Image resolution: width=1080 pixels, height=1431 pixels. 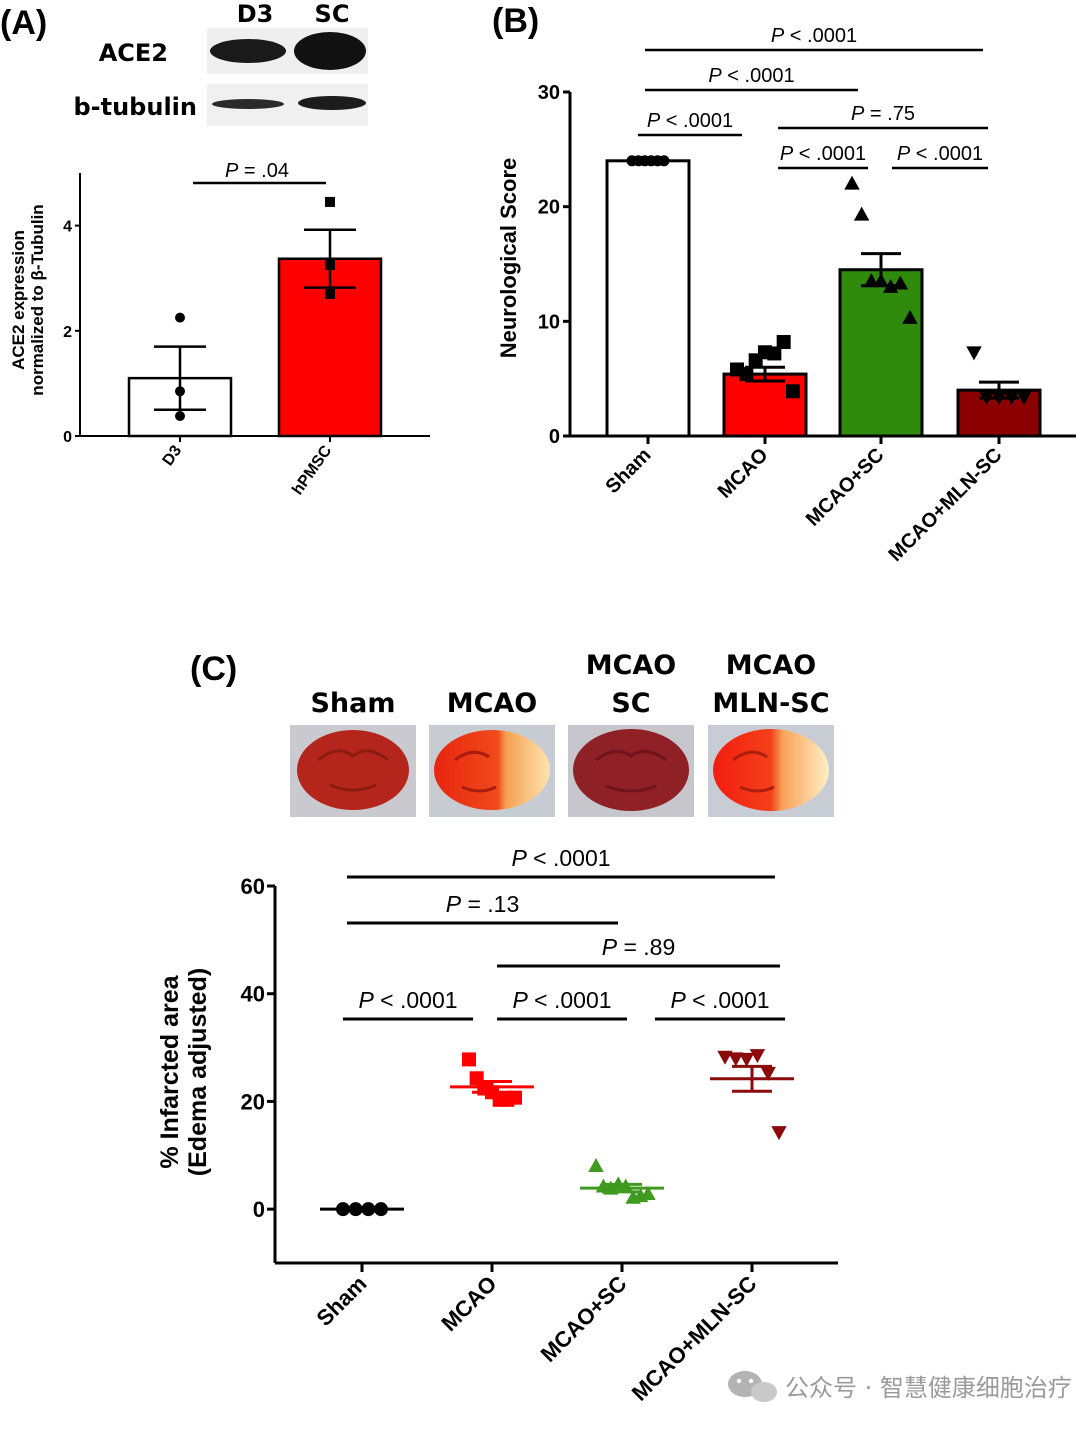 I want to click on y-axis-title: ACE2 expressionnormalized to β-Tubulin, so click(x=28, y=299).